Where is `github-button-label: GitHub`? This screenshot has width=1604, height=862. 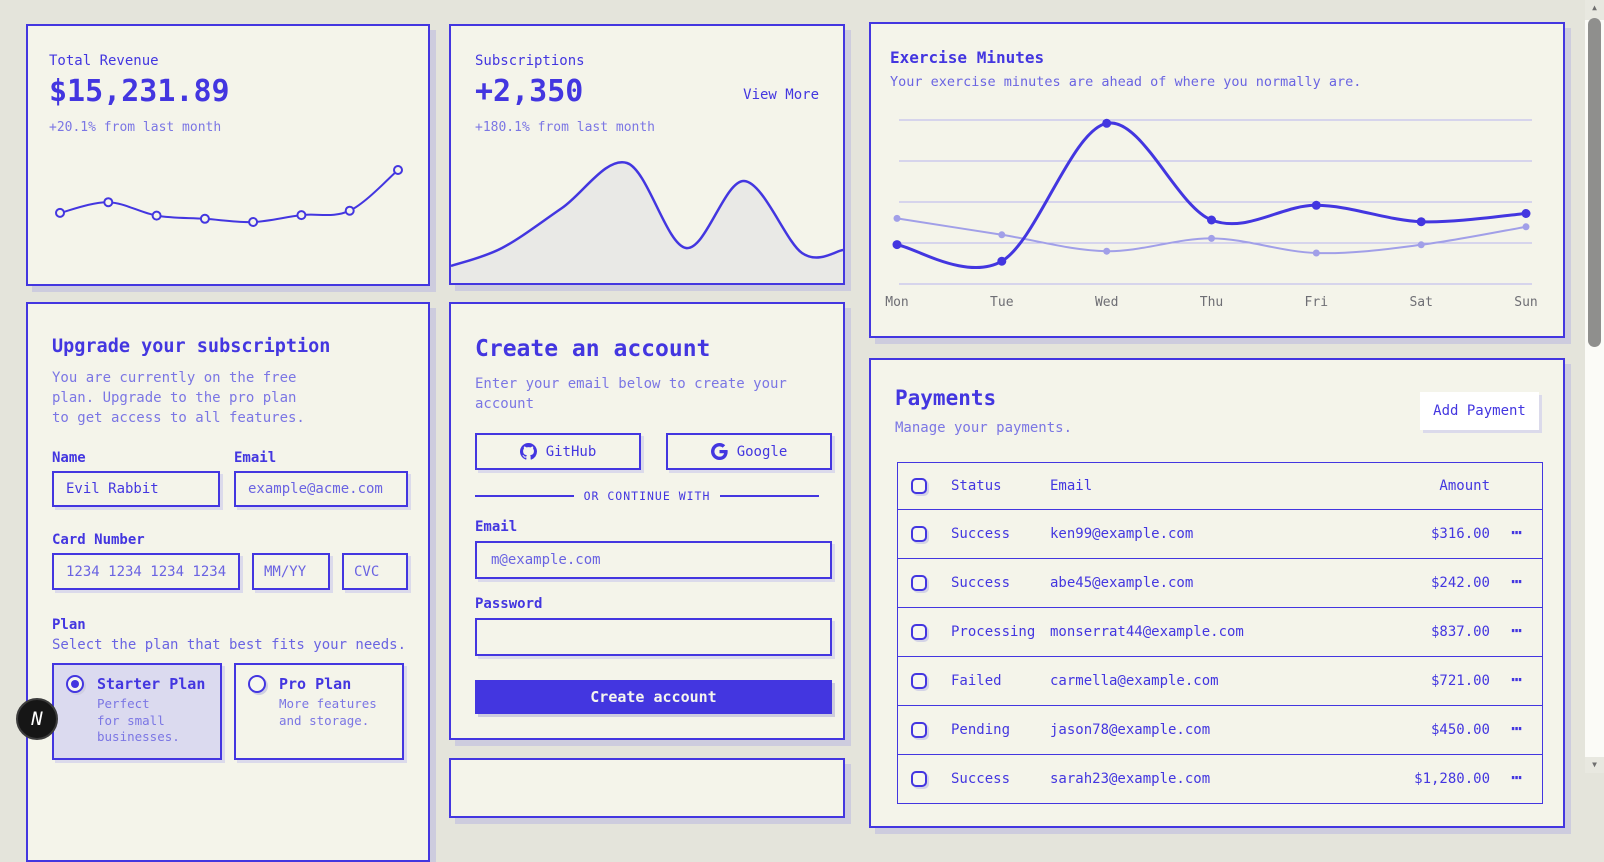 github-button-label: GitHub is located at coordinates (571, 451).